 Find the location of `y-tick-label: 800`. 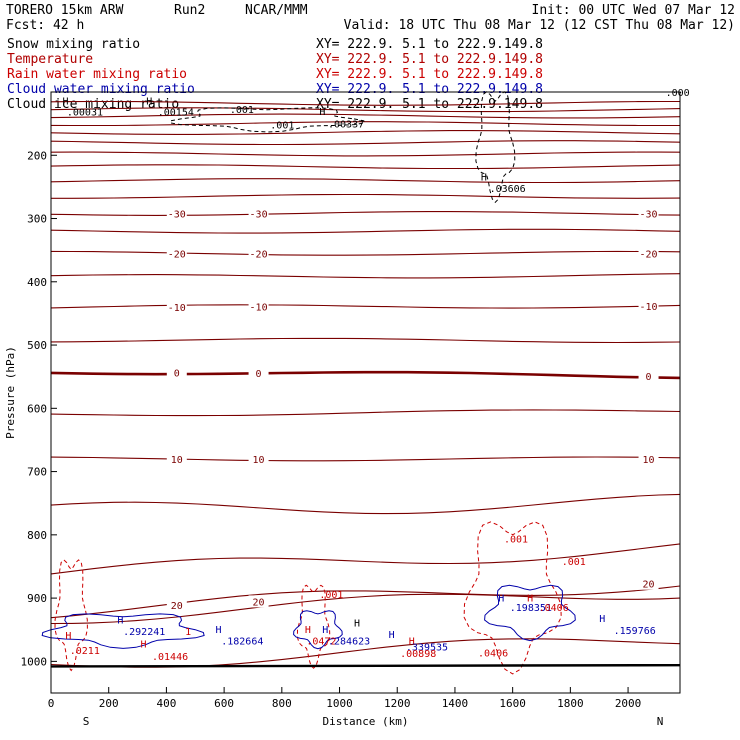

y-tick-label: 800 is located at coordinates (37, 535).